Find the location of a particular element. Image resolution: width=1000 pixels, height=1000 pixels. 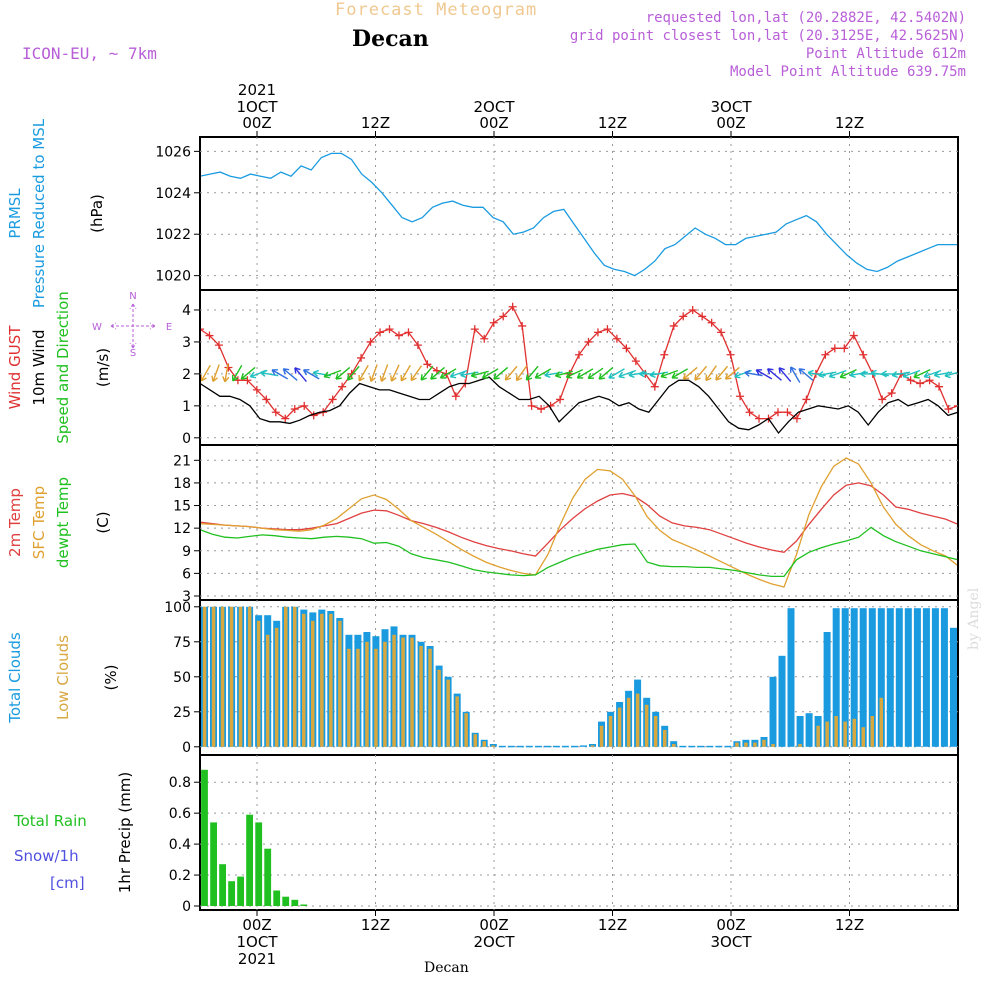

ytick-label-precip-2: 0.4 is located at coordinates (180, 845).